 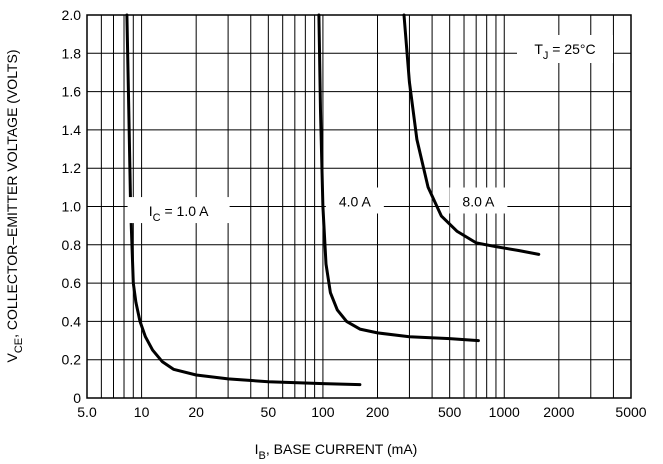 I want to click on y-tick-label: 2.0, so click(x=72, y=15).